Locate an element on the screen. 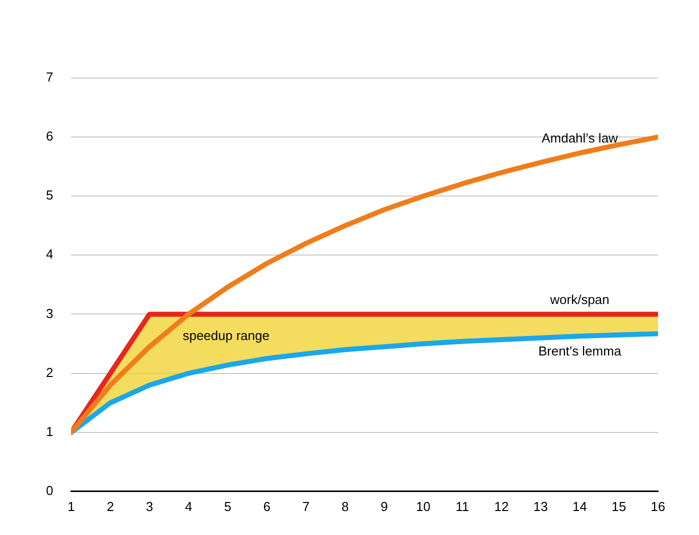  x-tick-label: 1 is located at coordinates (71, 506).